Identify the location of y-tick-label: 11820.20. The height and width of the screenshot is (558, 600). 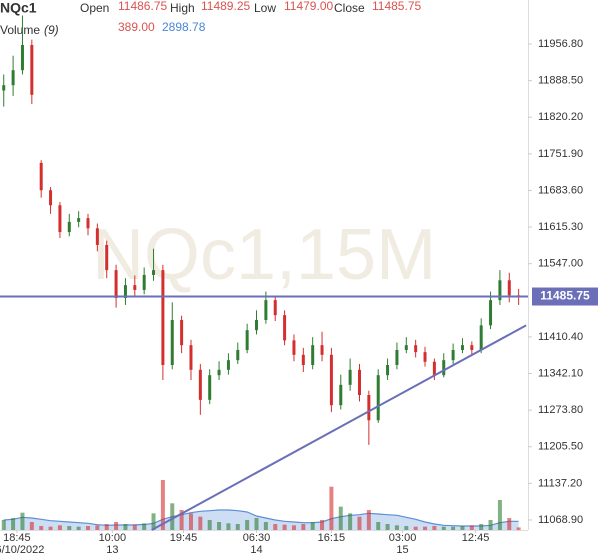
(560, 117).